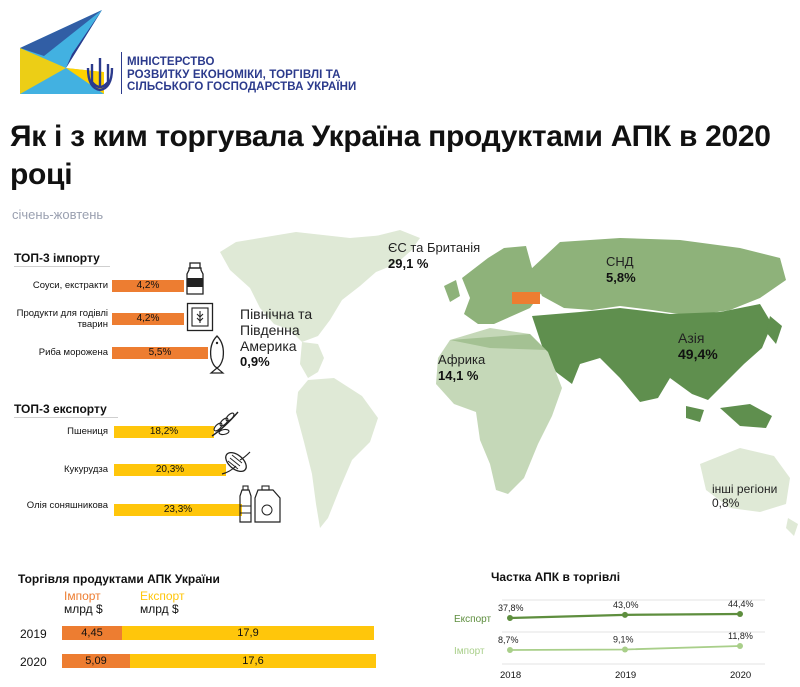 This screenshot has height=687, width=800. Describe the element at coordinates (195, 278) in the screenshot. I see `jar-icon` at that location.